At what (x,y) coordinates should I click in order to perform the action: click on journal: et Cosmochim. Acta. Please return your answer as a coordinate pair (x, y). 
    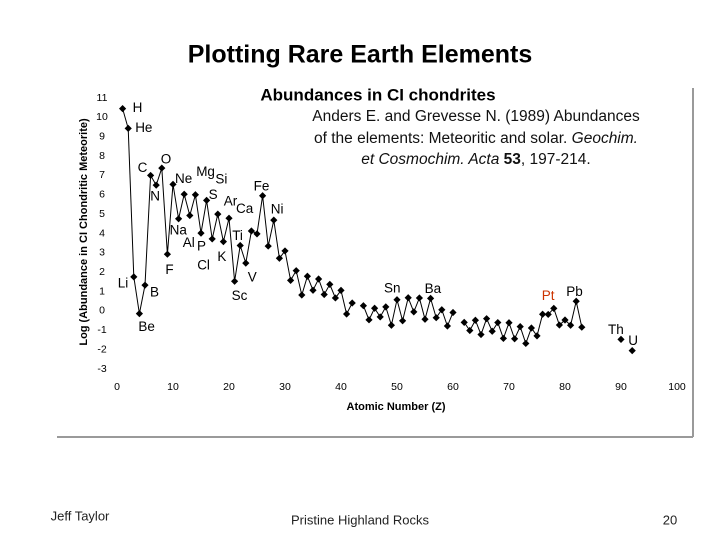
    Looking at the image, I should click on (430, 159).